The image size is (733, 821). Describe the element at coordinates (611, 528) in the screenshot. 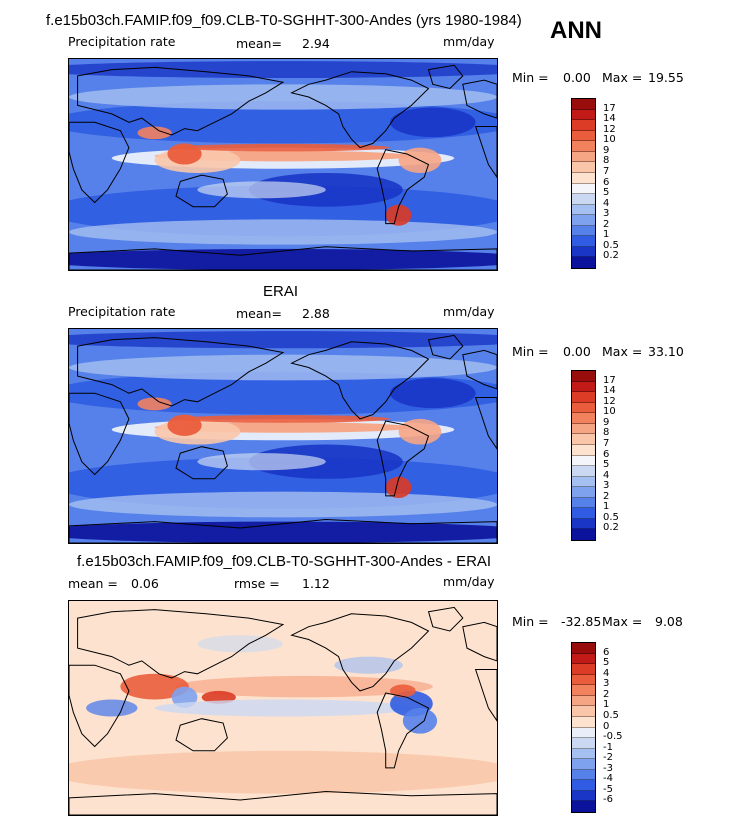

I see `colorbar-tick-label: 0.2` at that location.